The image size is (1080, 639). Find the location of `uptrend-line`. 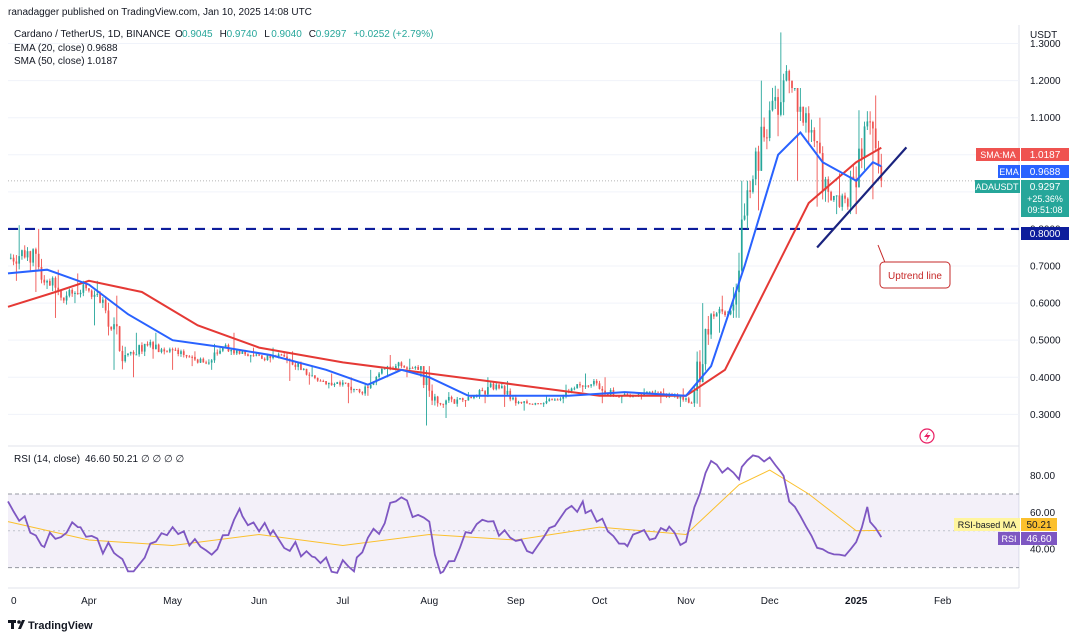

uptrend-line is located at coordinates (862, 197).